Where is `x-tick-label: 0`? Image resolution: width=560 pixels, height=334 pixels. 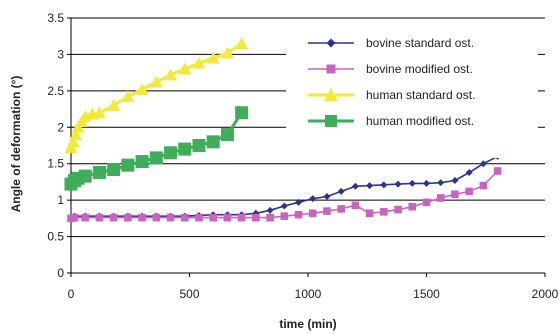 x-tick-label: 0 is located at coordinates (71, 294).